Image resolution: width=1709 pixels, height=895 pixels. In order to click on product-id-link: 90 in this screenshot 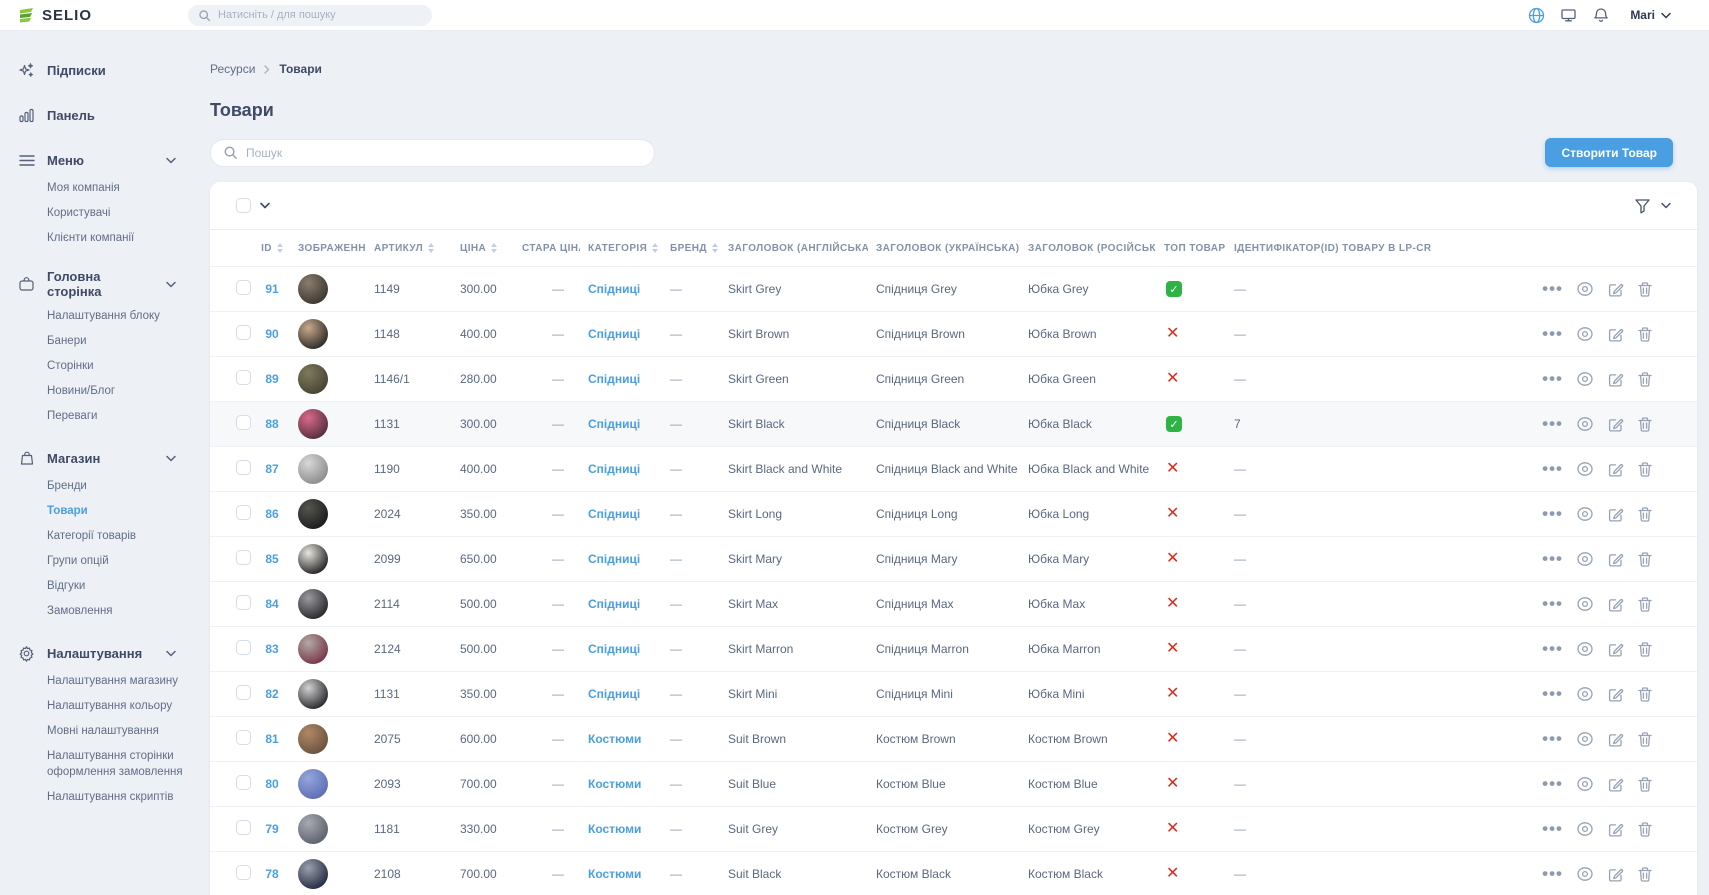, I will do `click(272, 334)`.